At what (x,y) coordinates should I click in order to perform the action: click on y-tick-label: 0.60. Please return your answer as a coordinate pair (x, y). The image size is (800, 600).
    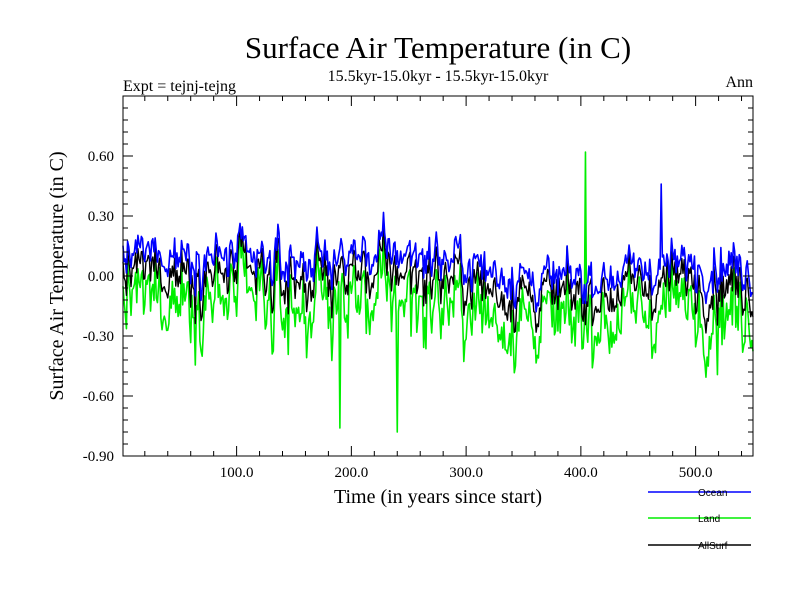
    Looking at the image, I should click on (101, 157).